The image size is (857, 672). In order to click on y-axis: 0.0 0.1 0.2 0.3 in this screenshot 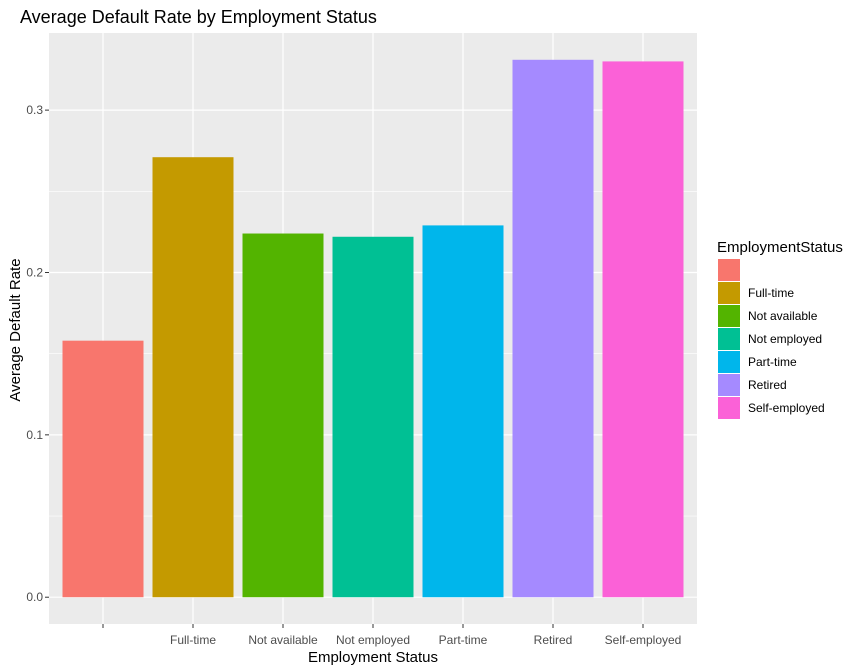, I will do `click(37, 353)`.